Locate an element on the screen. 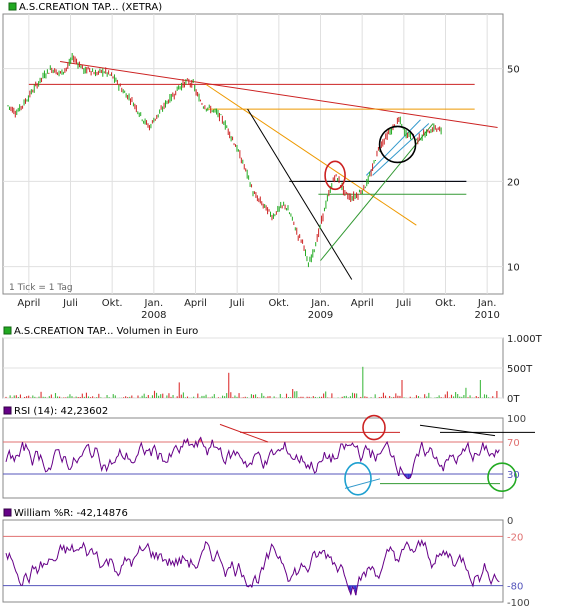 The height and width of the screenshot is (609, 564). price-title-icon is located at coordinates (12, 6).